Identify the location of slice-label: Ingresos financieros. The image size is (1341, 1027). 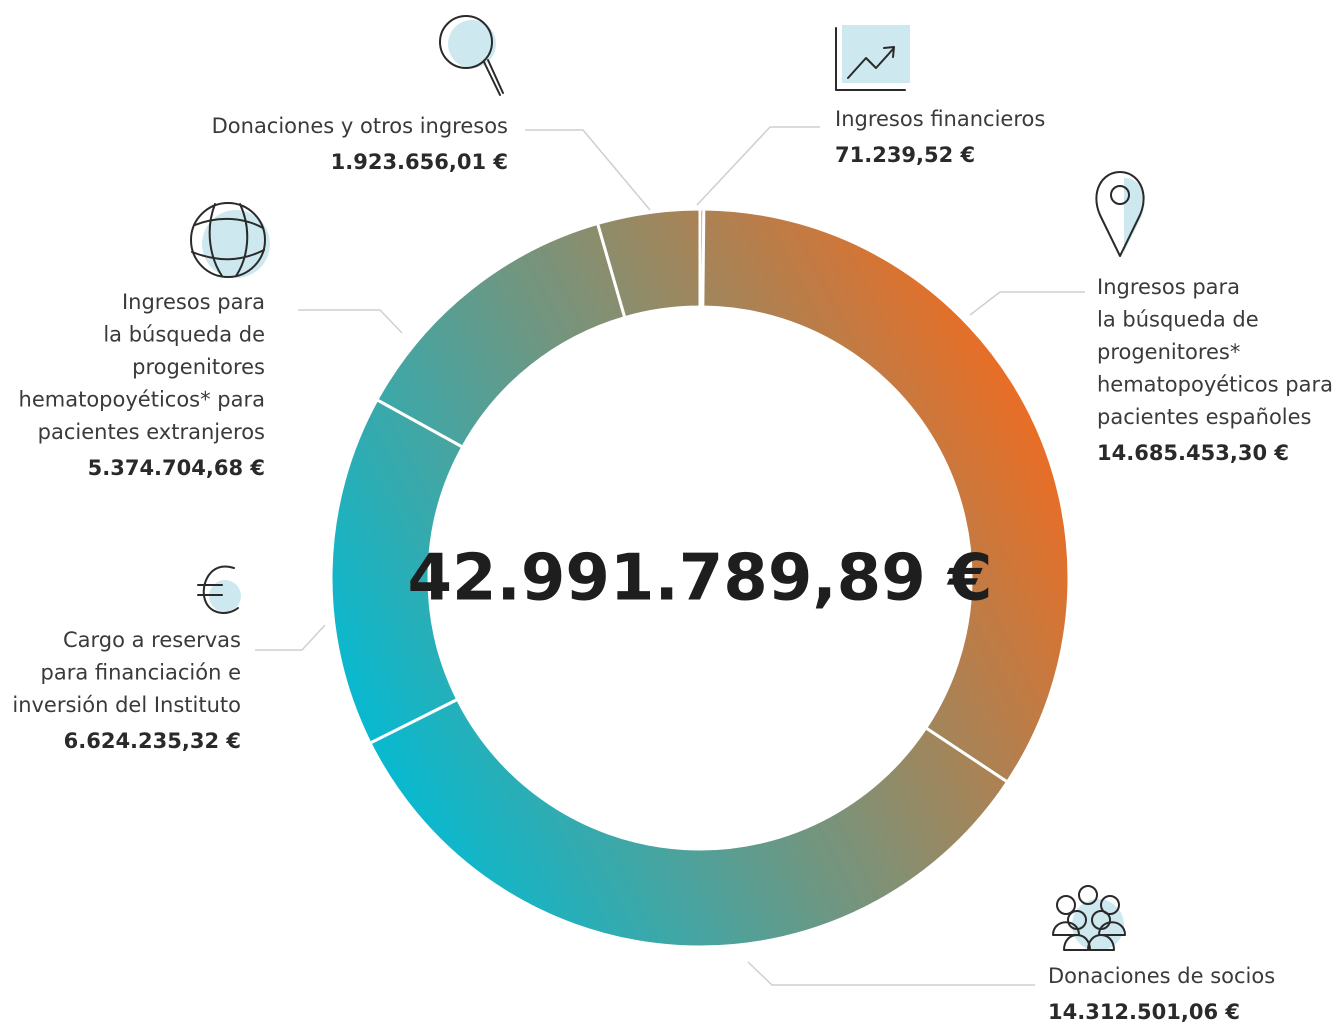
(940, 119).